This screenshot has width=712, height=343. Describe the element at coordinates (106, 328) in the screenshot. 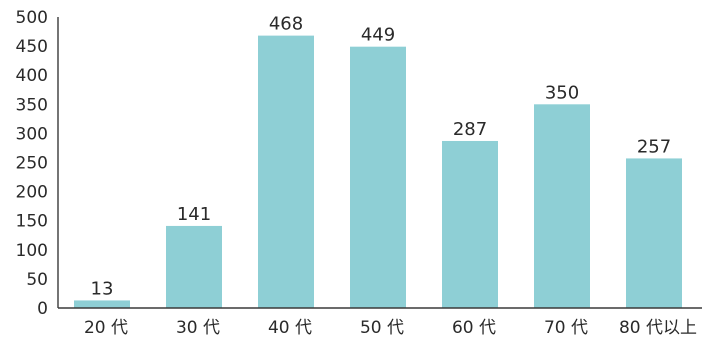

I see `x-category-label: 20 代` at that location.